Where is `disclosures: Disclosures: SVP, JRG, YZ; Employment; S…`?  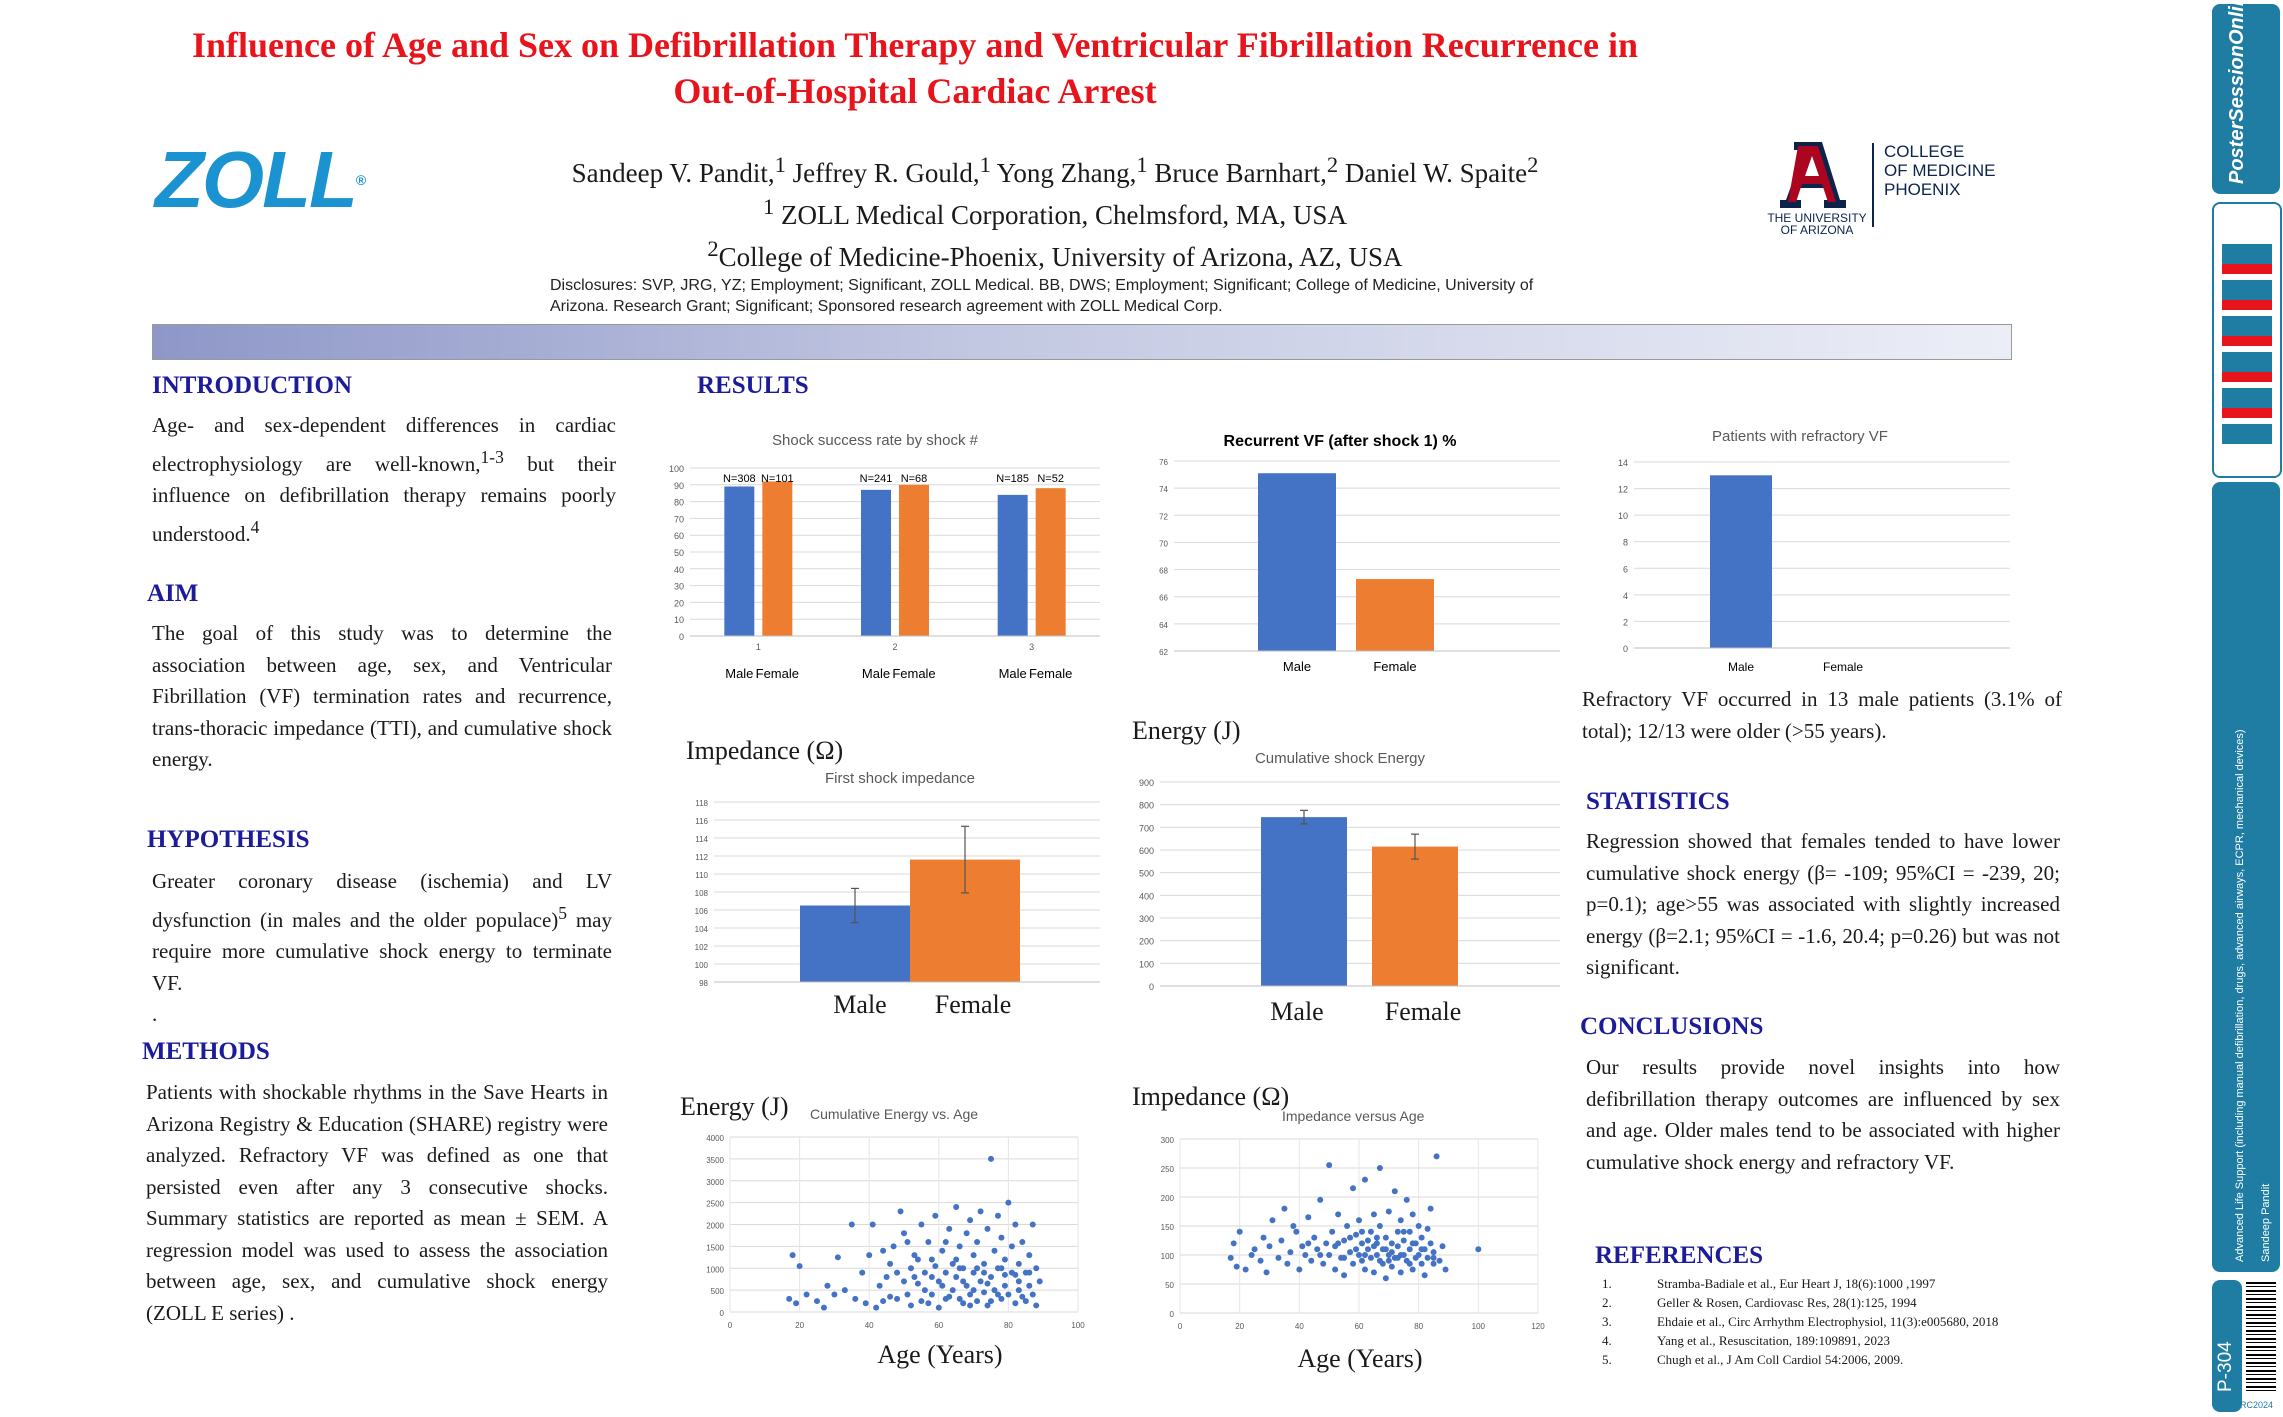
disclosures: Disclosures: SVP, JRG, YZ; Employment; S… is located at coordinates (1042, 296).